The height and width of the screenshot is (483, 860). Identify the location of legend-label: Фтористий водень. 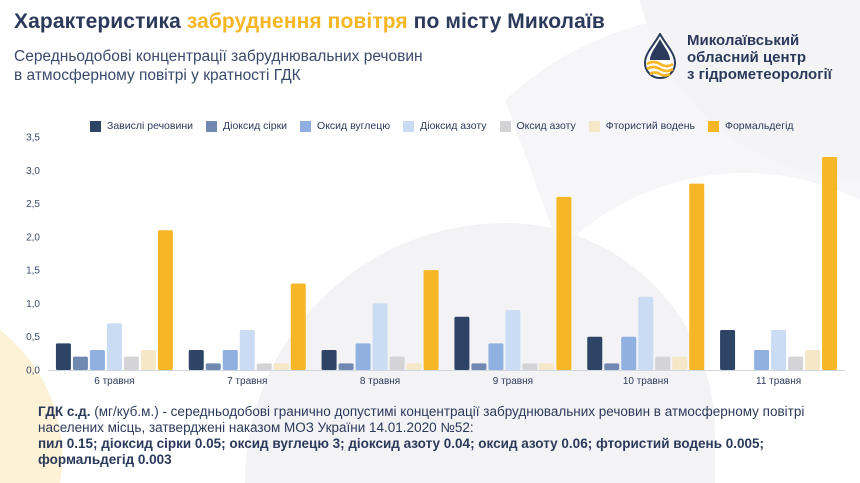
(650, 126).